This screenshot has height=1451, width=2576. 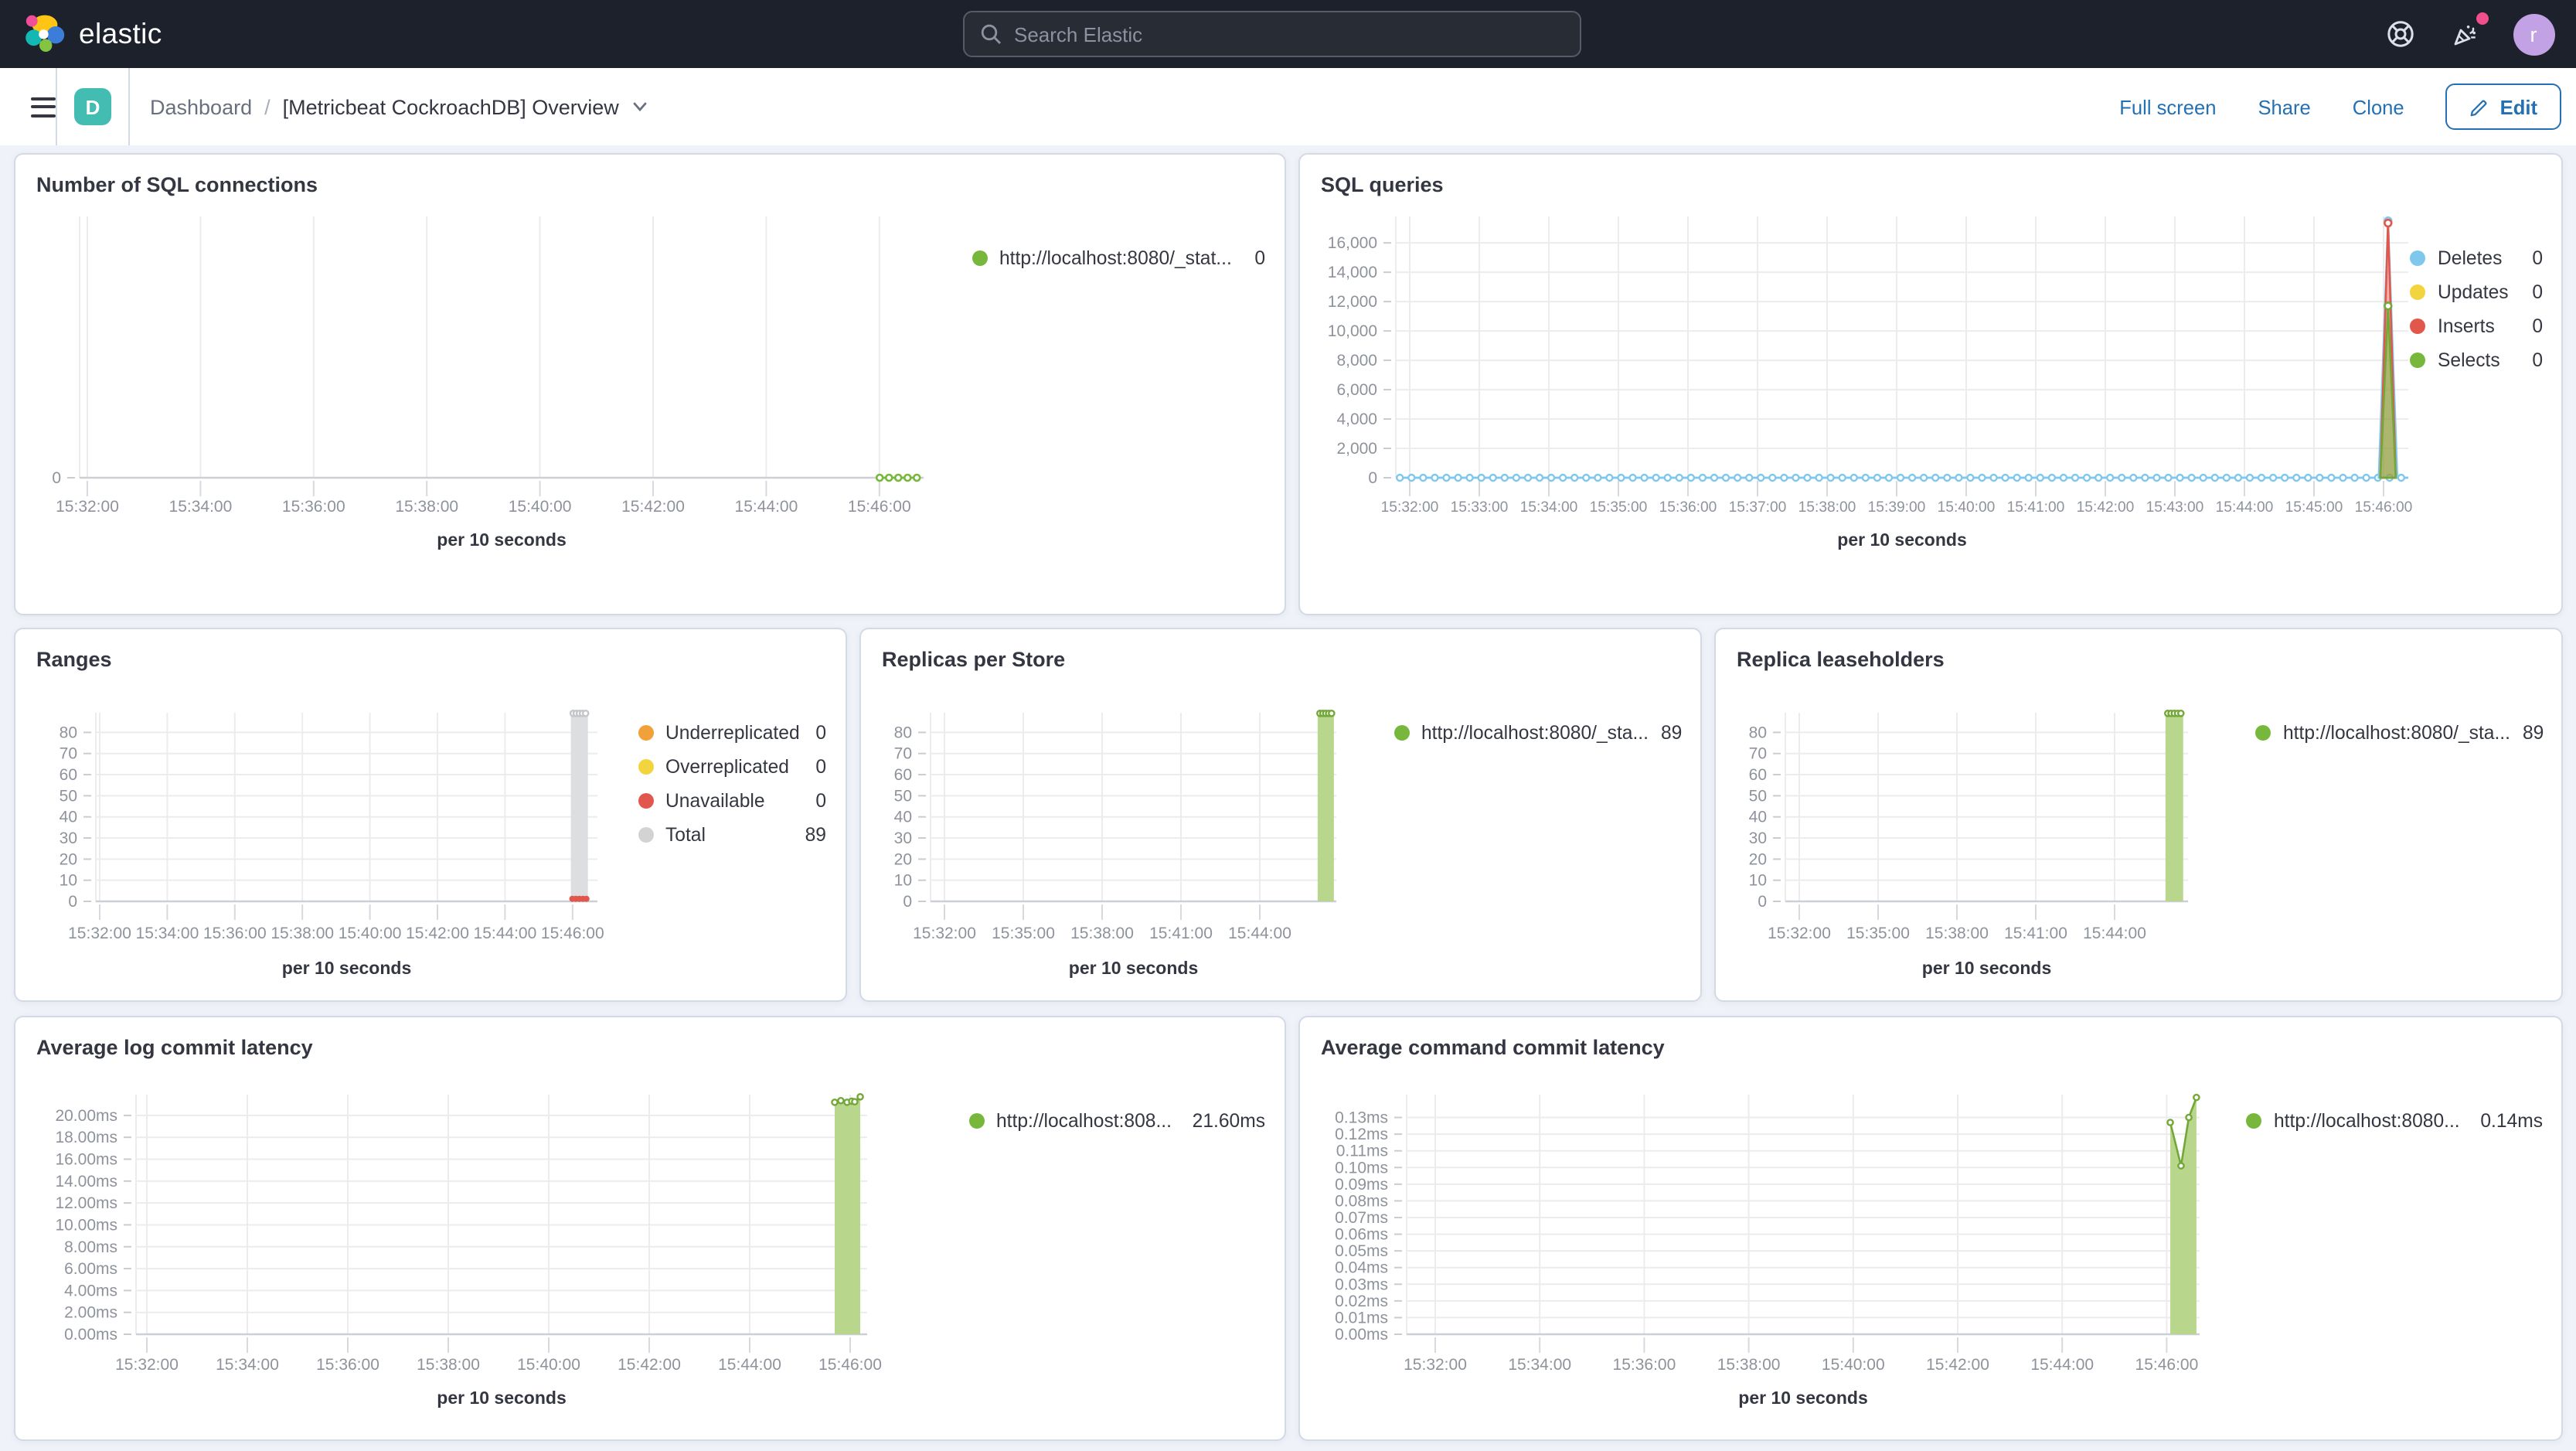 I want to click on legend-value: 0.14ms, so click(x=2511, y=1121).